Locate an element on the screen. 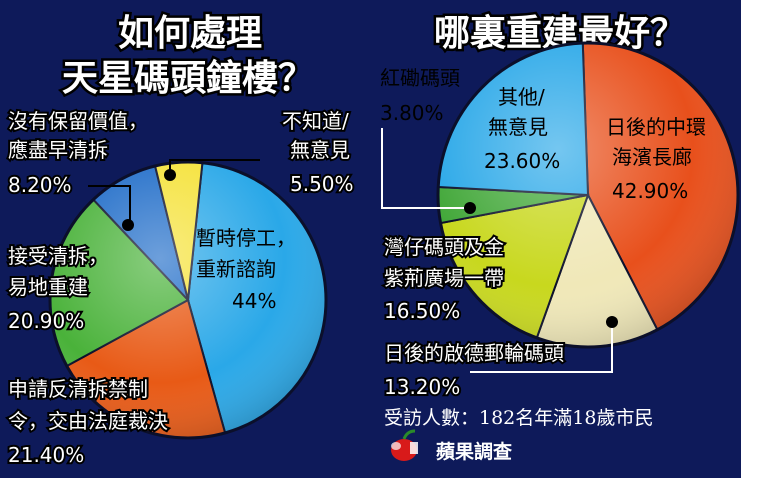 The width and height of the screenshot is (759, 492). pie1-title-line2: 天星碼頭鐘樓？ is located at coordinates (188, 78).